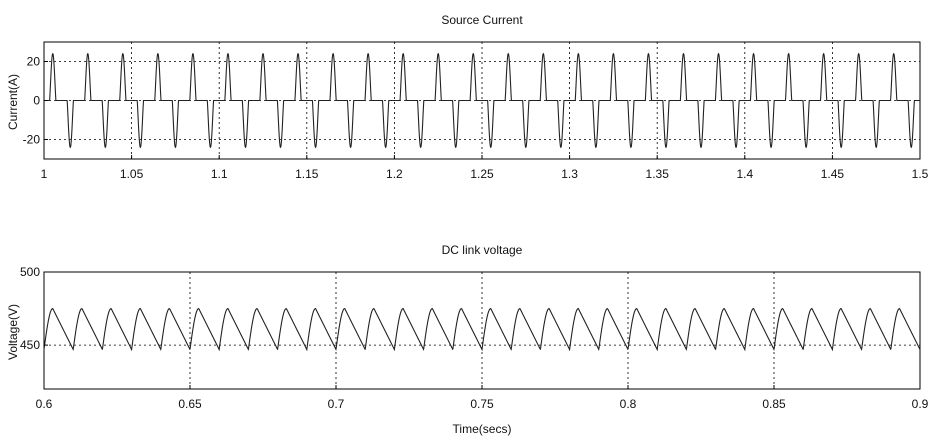  Describe the element at coordinates (482, 174) in the screenshot. I see `x-tick-label: 1.25` at that location.